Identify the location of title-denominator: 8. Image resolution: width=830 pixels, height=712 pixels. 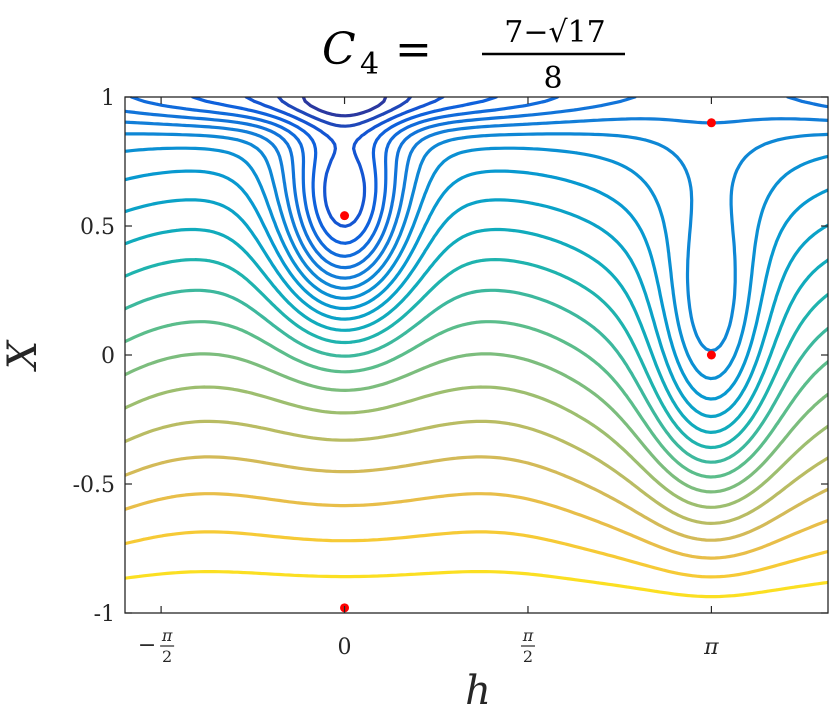
(552, 78).